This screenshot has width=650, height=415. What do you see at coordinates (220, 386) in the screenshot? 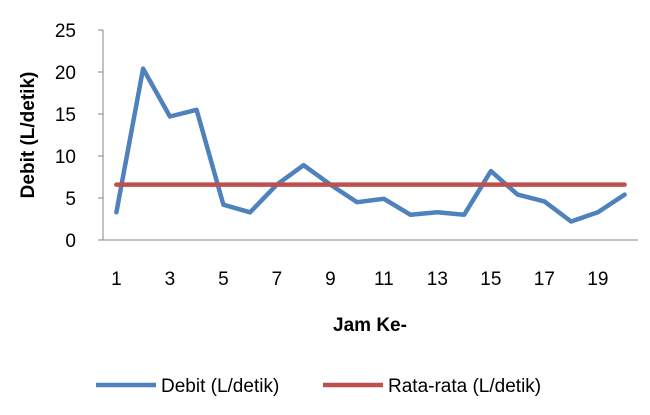
I see `legend-label: Debit (L/detik)` at bounding box center [220, 386].